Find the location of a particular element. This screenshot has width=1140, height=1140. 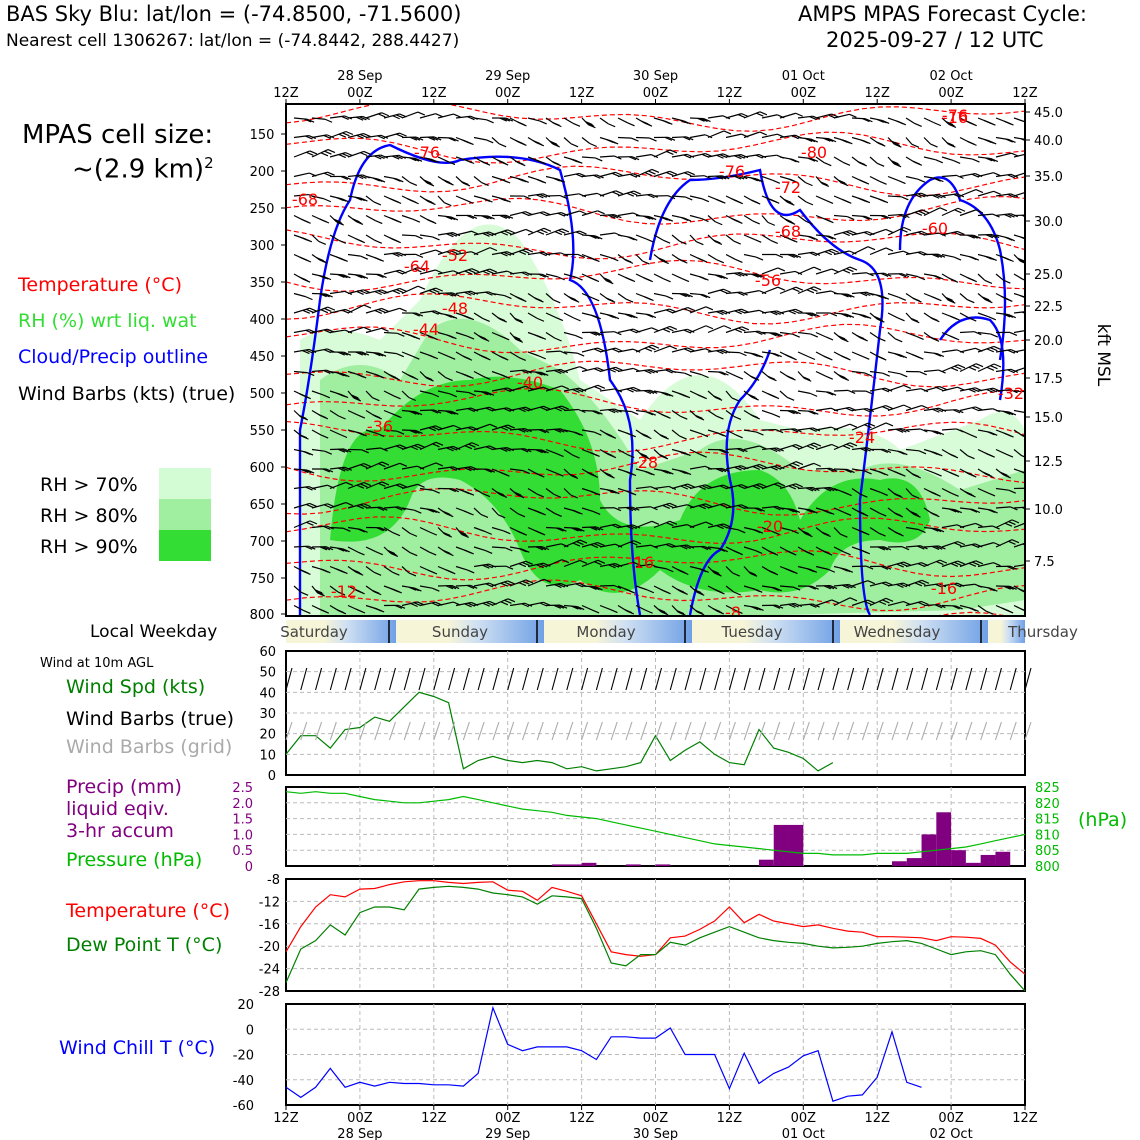

top-date-label: 30 Sep is located at coordinates (655, 76).